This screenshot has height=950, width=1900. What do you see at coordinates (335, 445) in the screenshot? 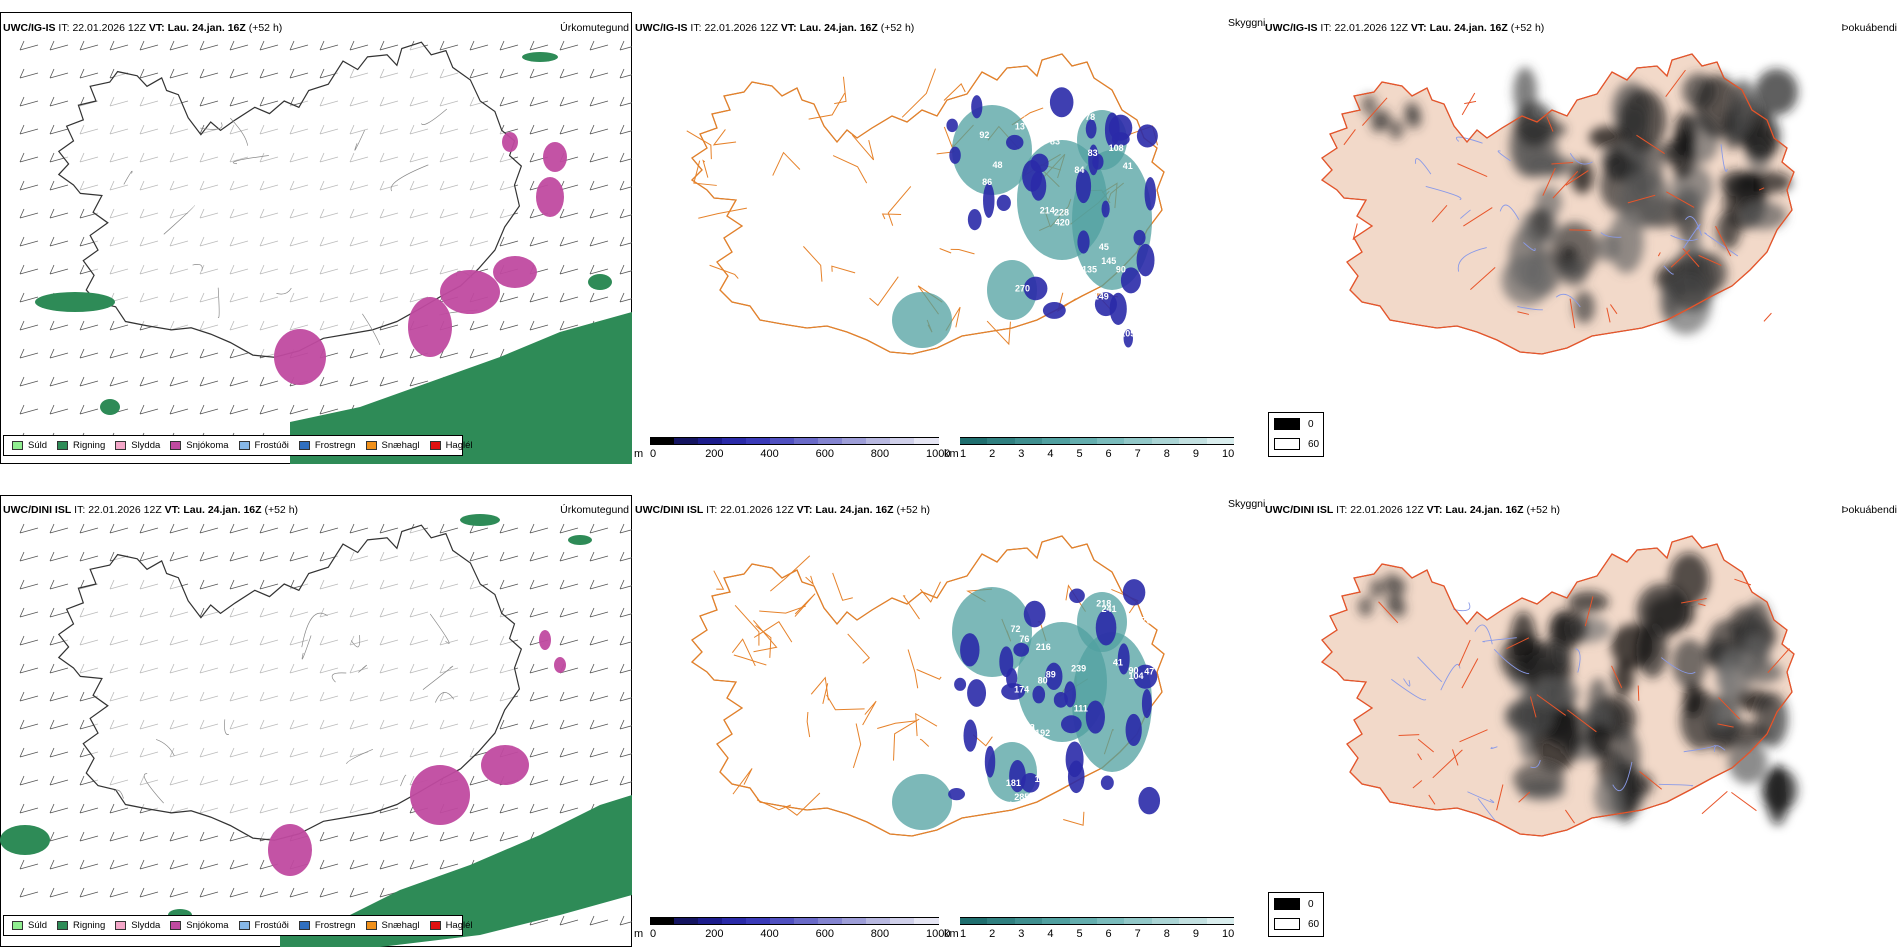
I see `legend-label: Frostregn` at bounding box center [335, 445].